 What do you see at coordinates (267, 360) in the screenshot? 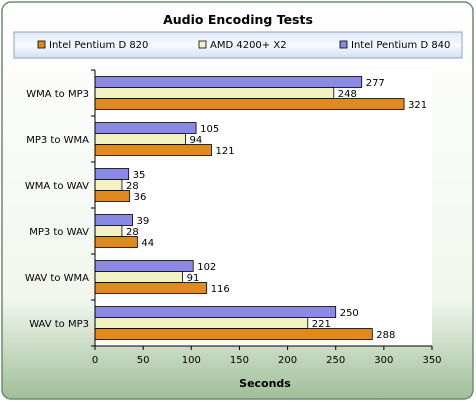
I see `x-tick-labels: 0 50 100 150 200 250 300 350` at bounding box center [267, 360].